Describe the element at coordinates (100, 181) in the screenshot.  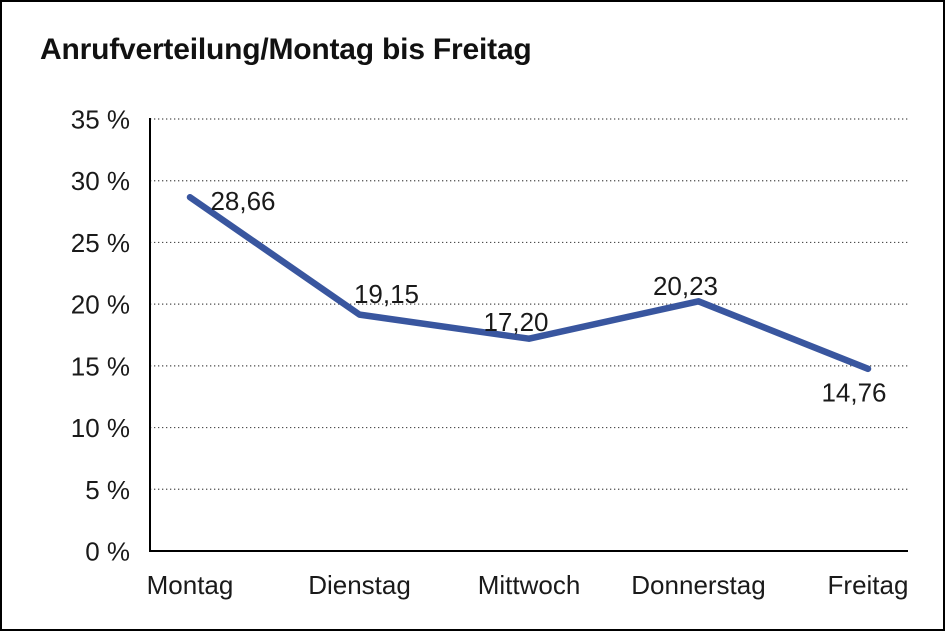
I see `y-axis-tick-label: 30 %` at that location.